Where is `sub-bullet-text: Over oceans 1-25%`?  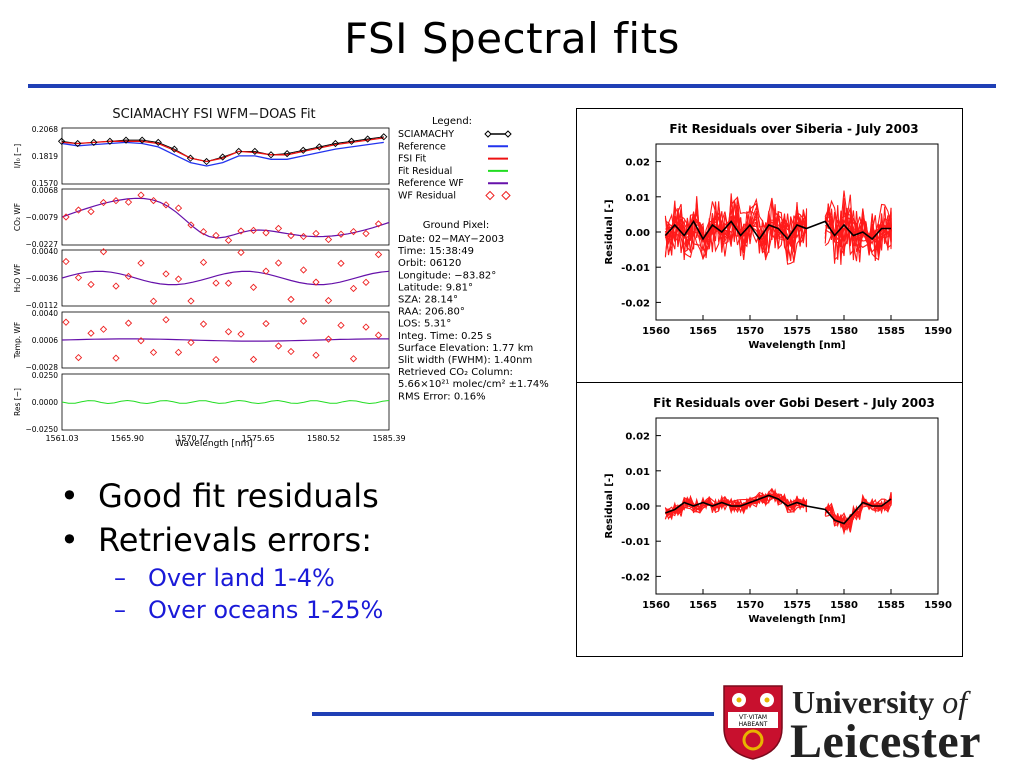 sub-bullet-text: Over oceans 1-25% is located at coordinates (266, 610).